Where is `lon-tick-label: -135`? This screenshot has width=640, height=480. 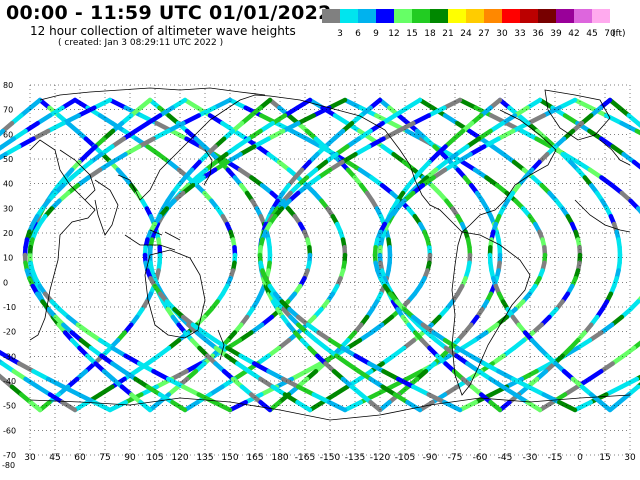
lon-tick-label: -135 is located at coordinates (355, 458).